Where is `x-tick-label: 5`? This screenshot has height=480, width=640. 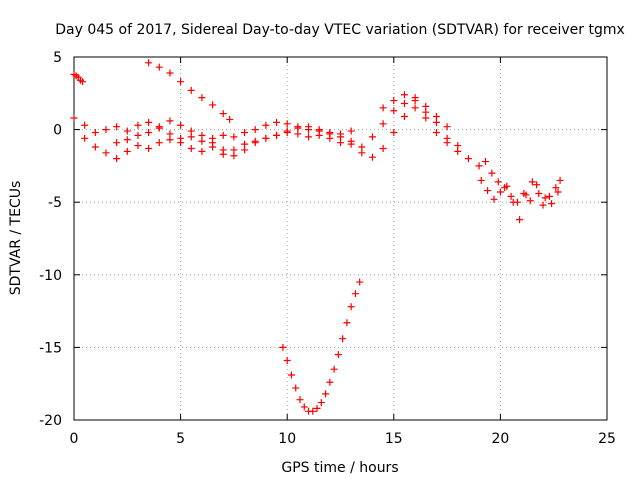
x-tick-label: 5 is located at coordinates (180, 439).